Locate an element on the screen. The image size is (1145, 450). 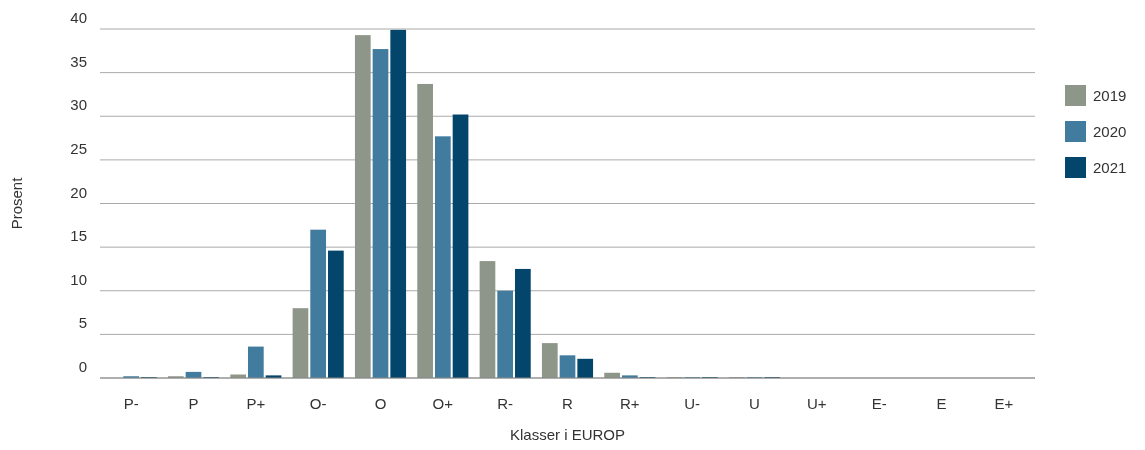
x-tick-label: O+ is located at coordinates (443, 403).